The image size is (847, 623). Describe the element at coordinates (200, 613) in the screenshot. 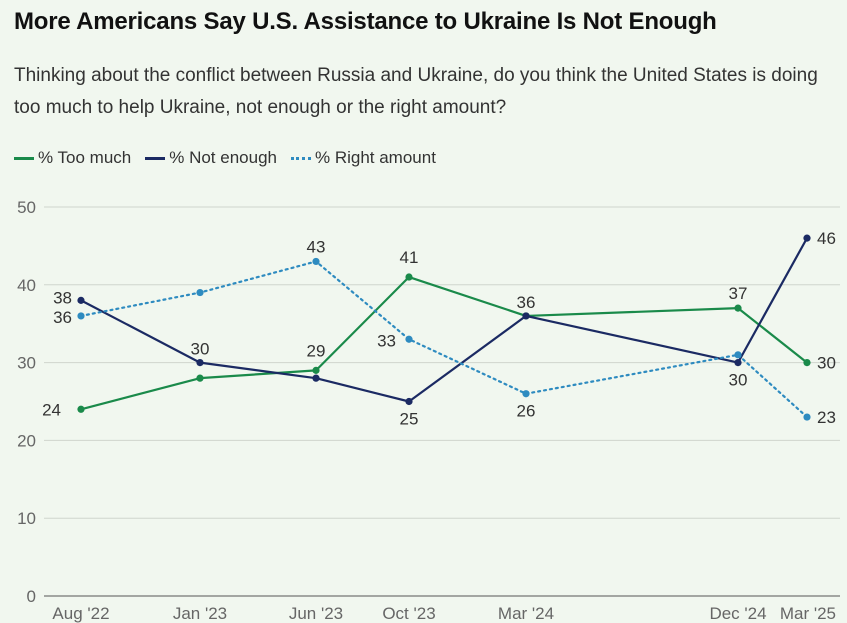

I see `x-tick-label: Jan '23` at that location.